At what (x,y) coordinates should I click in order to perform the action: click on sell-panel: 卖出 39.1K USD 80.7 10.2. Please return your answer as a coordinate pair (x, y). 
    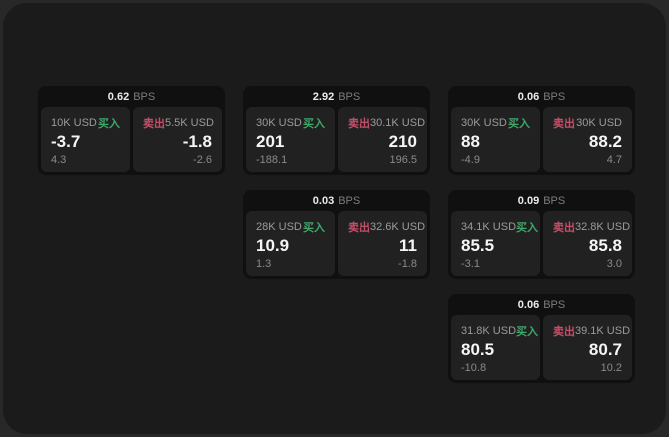
    Looking at the image, I should click on (587, 347).